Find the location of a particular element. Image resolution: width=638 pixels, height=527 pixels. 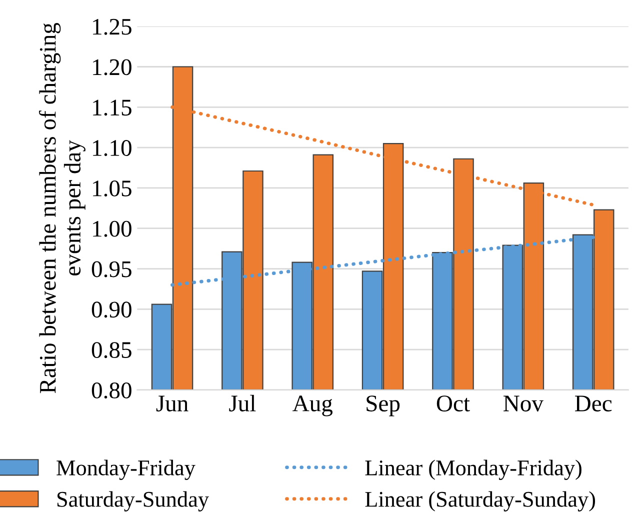

y-tick-label: 1.25 is located at coordinates (112, 26).